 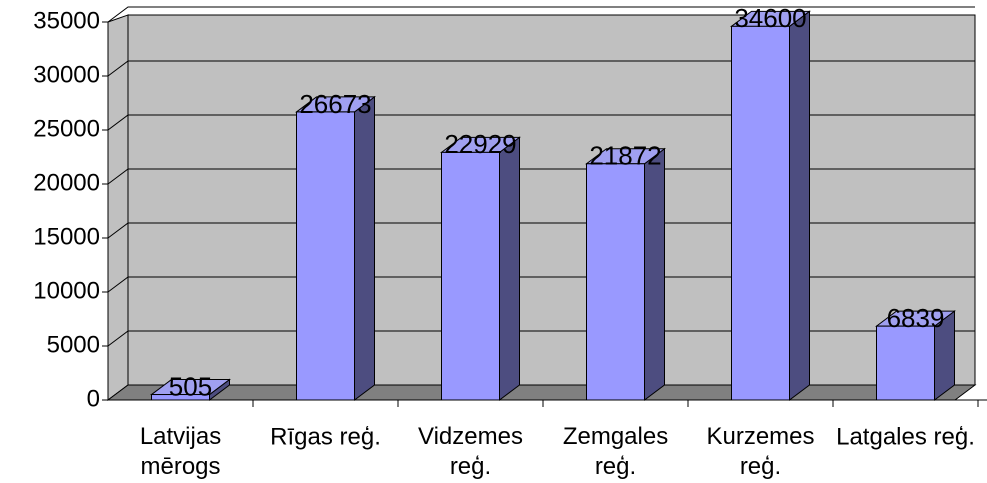 What do you see at coordinates (190, 386) in the screenshot?
I see `value-label: 505` at bounding box center [190, 386].